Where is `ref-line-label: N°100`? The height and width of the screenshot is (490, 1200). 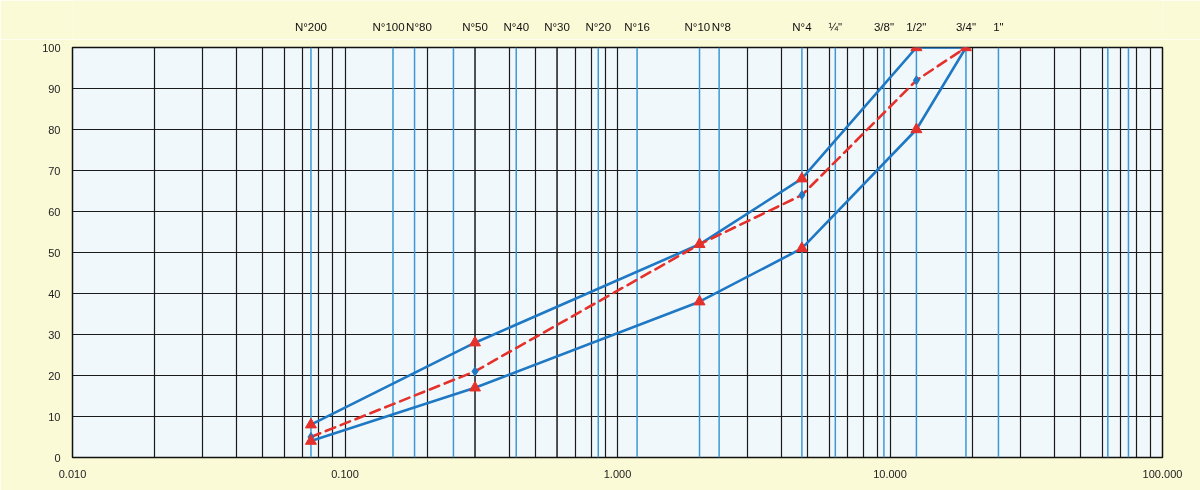 ref-line-label: N°100 is located at coordinates (388, 26).